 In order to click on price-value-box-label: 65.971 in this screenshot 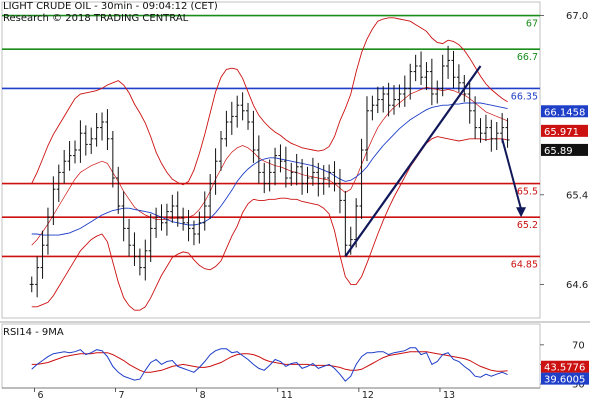, I will do `click(561, 132)`.